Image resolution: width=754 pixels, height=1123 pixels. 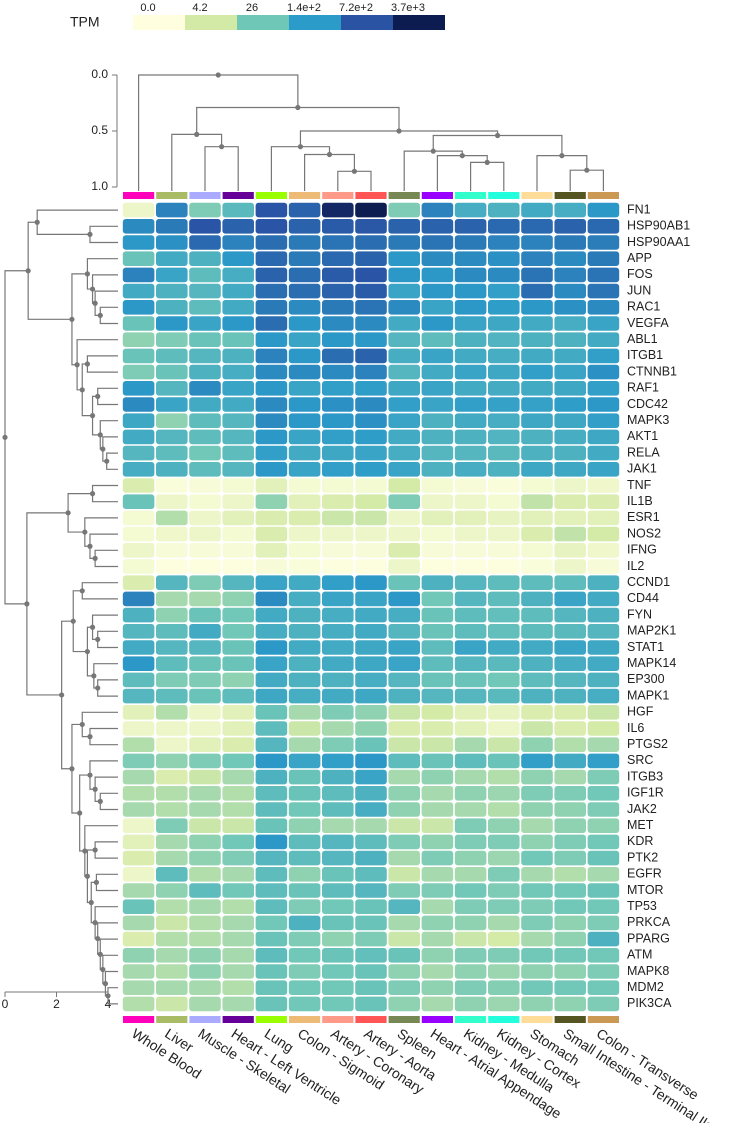 I want to click on gene-label: ESR1, so click(x=643, y=517).